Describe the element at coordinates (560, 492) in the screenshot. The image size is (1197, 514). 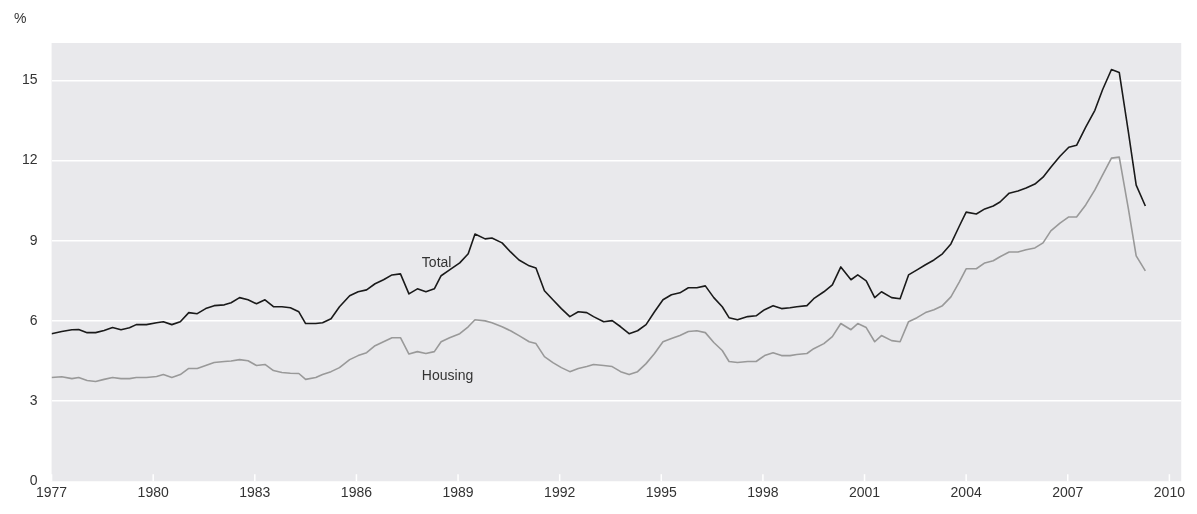
I see `x-tick-label: 1992` at that location.